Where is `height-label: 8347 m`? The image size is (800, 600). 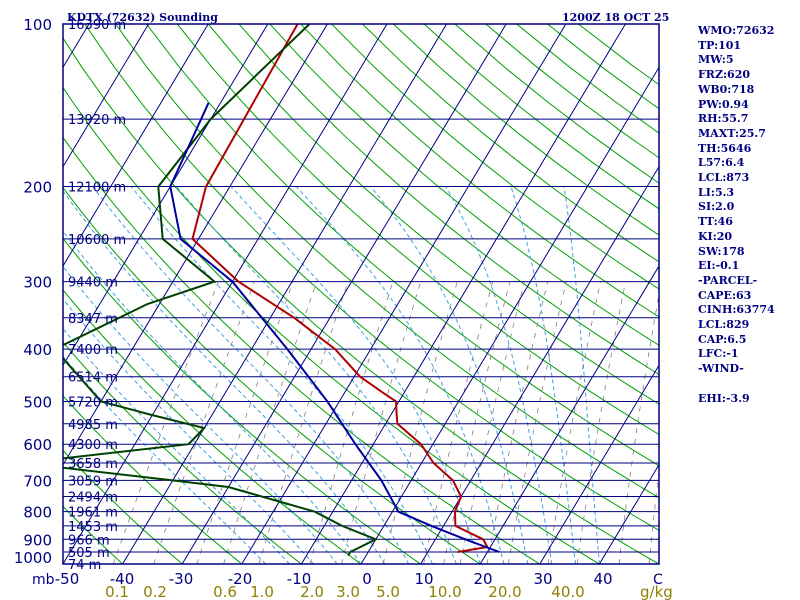 height-label: 8347 m is located at coordinates (93, 319).